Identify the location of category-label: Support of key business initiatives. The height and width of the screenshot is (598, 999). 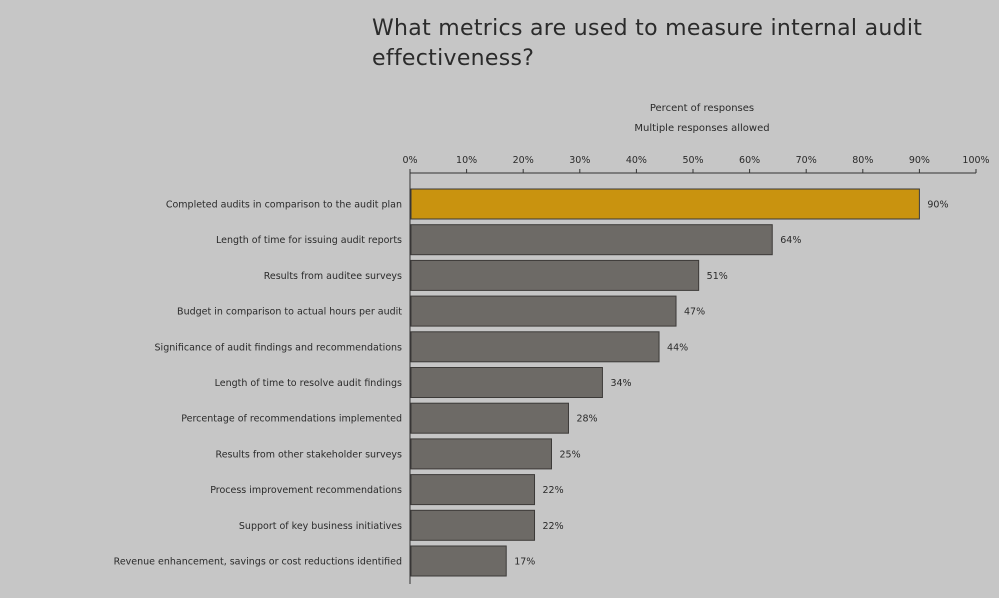
(320, 526).